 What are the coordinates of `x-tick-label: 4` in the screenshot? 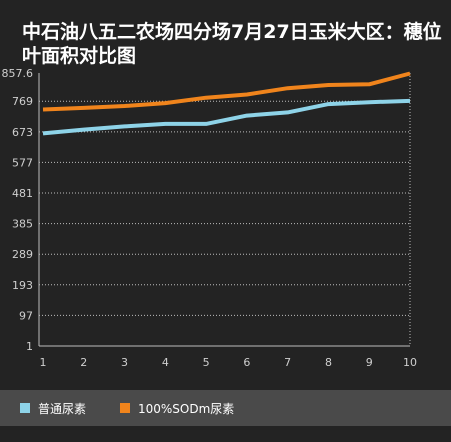 It's located at (165, 362).